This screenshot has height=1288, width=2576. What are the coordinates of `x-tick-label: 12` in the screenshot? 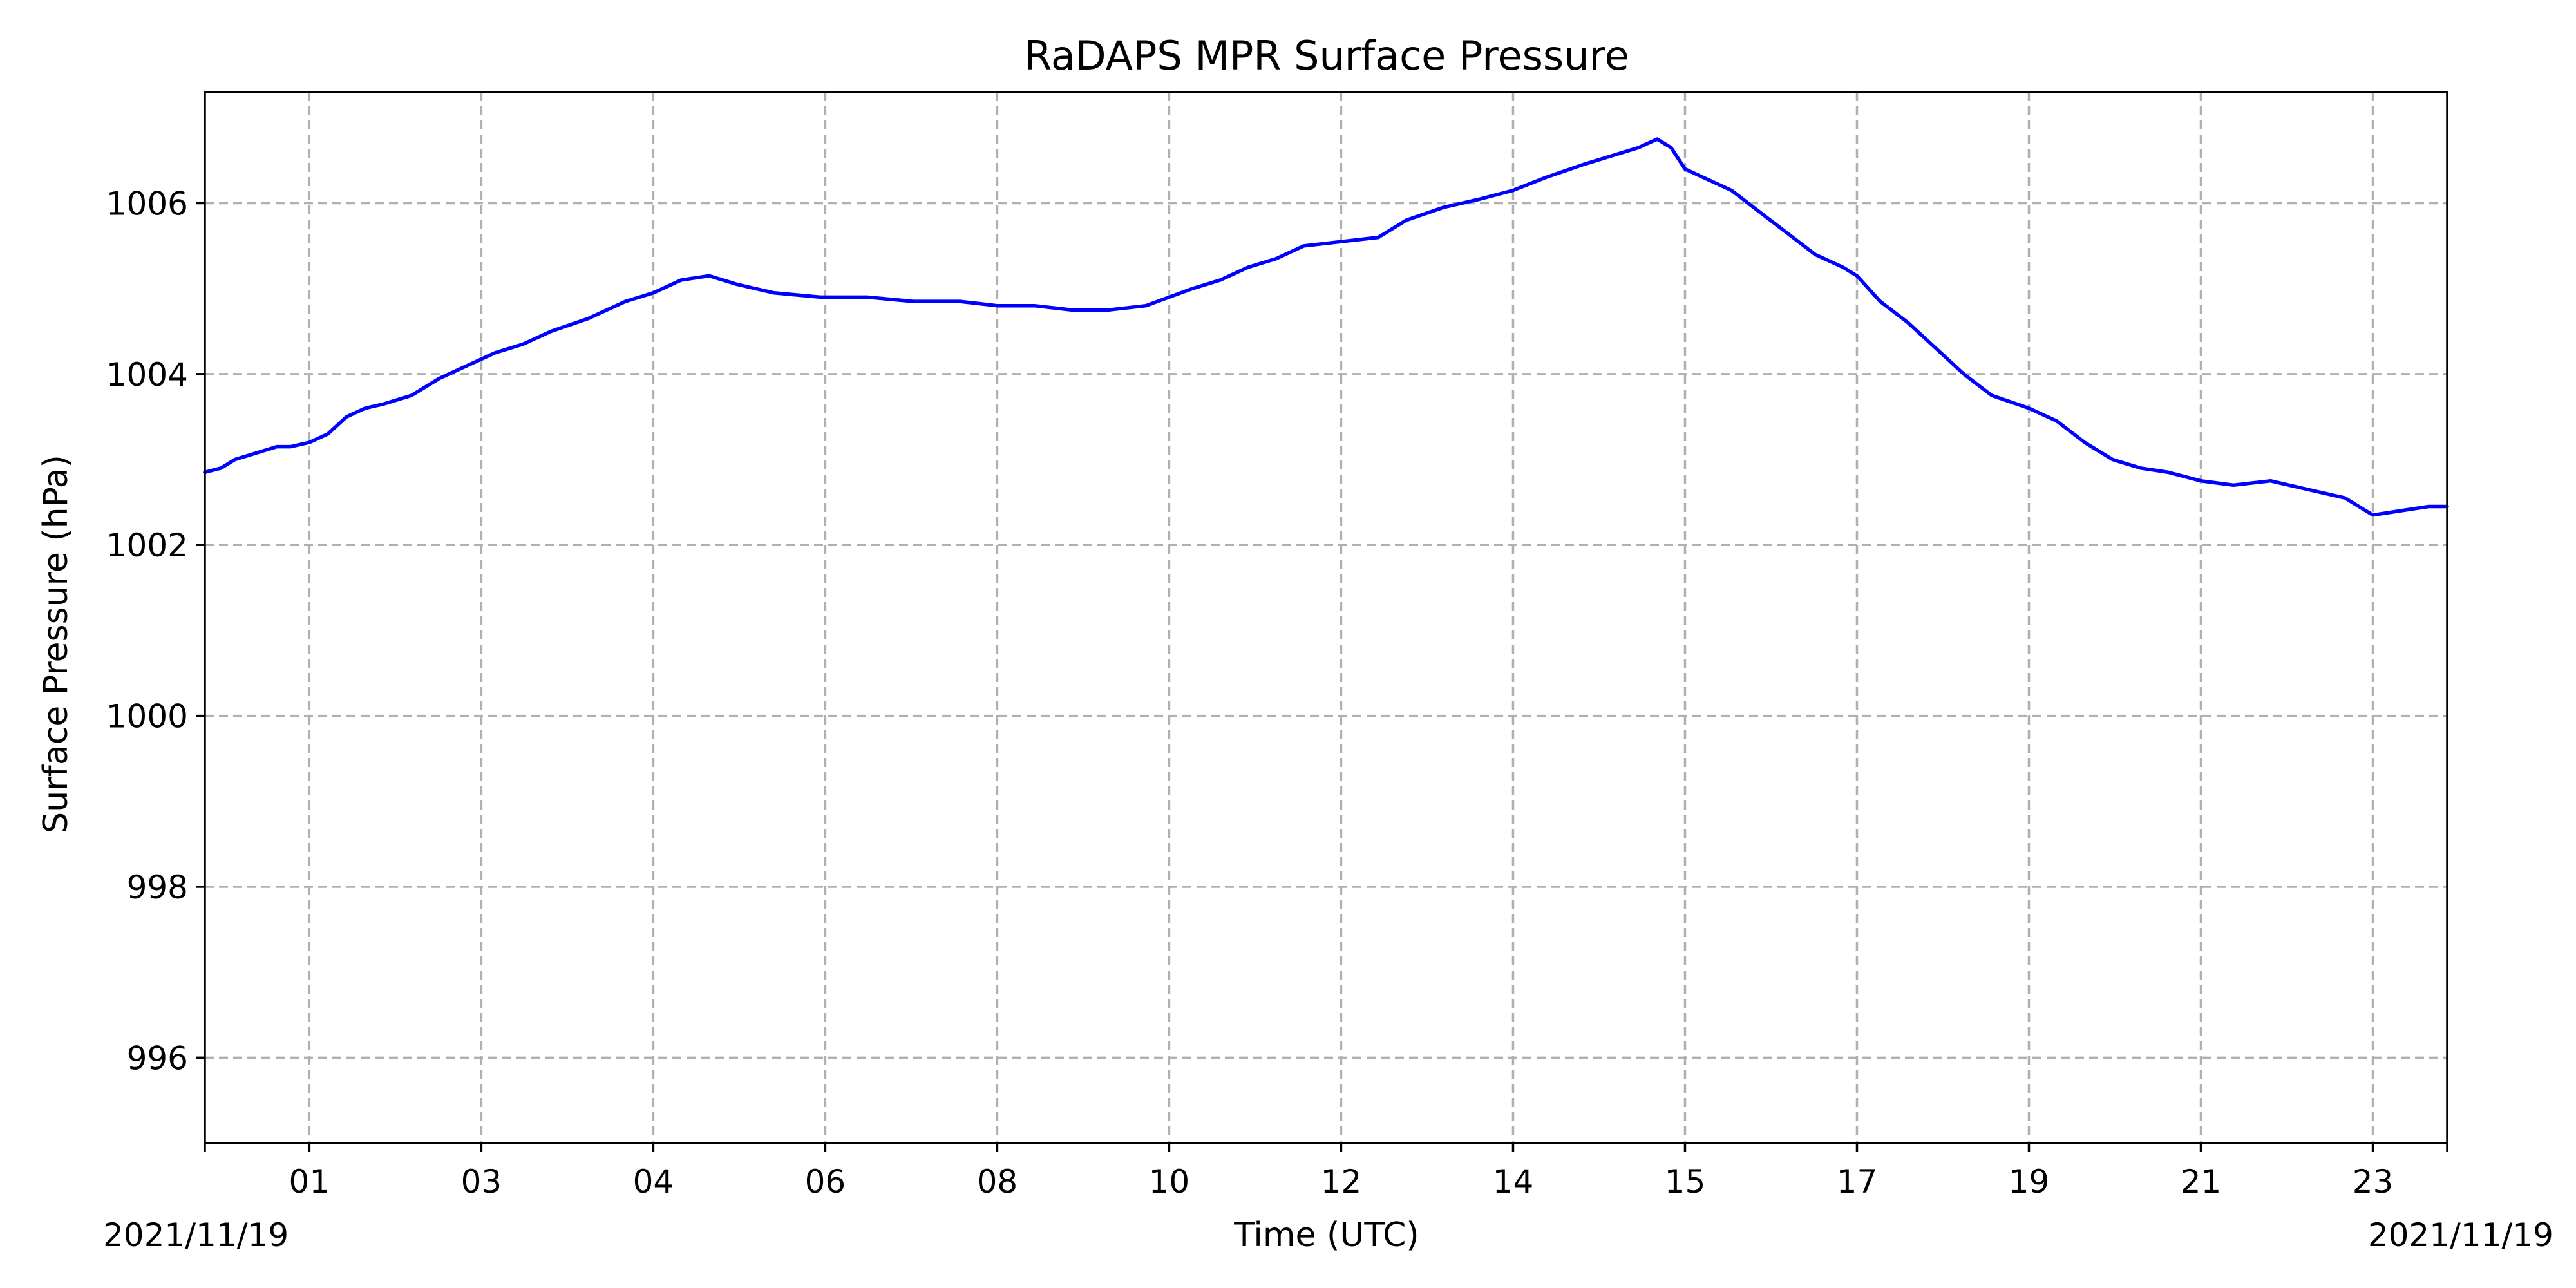 It's located at (1341, 1181).